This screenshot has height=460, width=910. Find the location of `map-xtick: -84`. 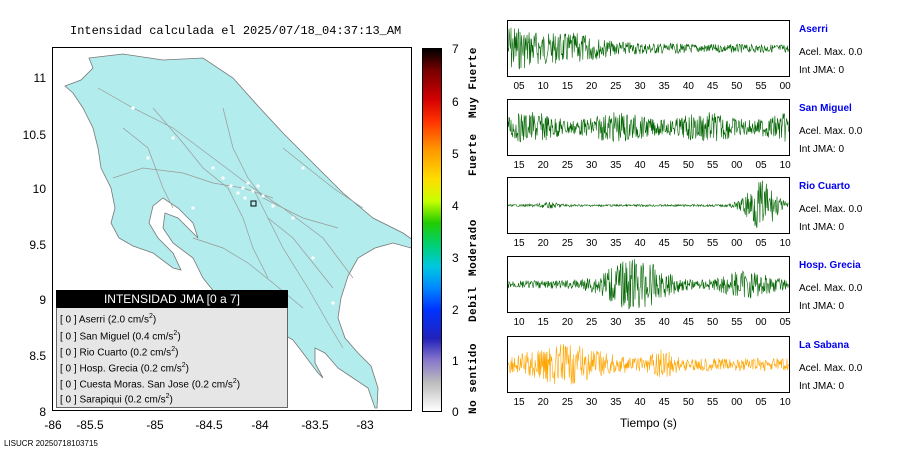

map-xtick: -84 is located at coordinates (260, 425).